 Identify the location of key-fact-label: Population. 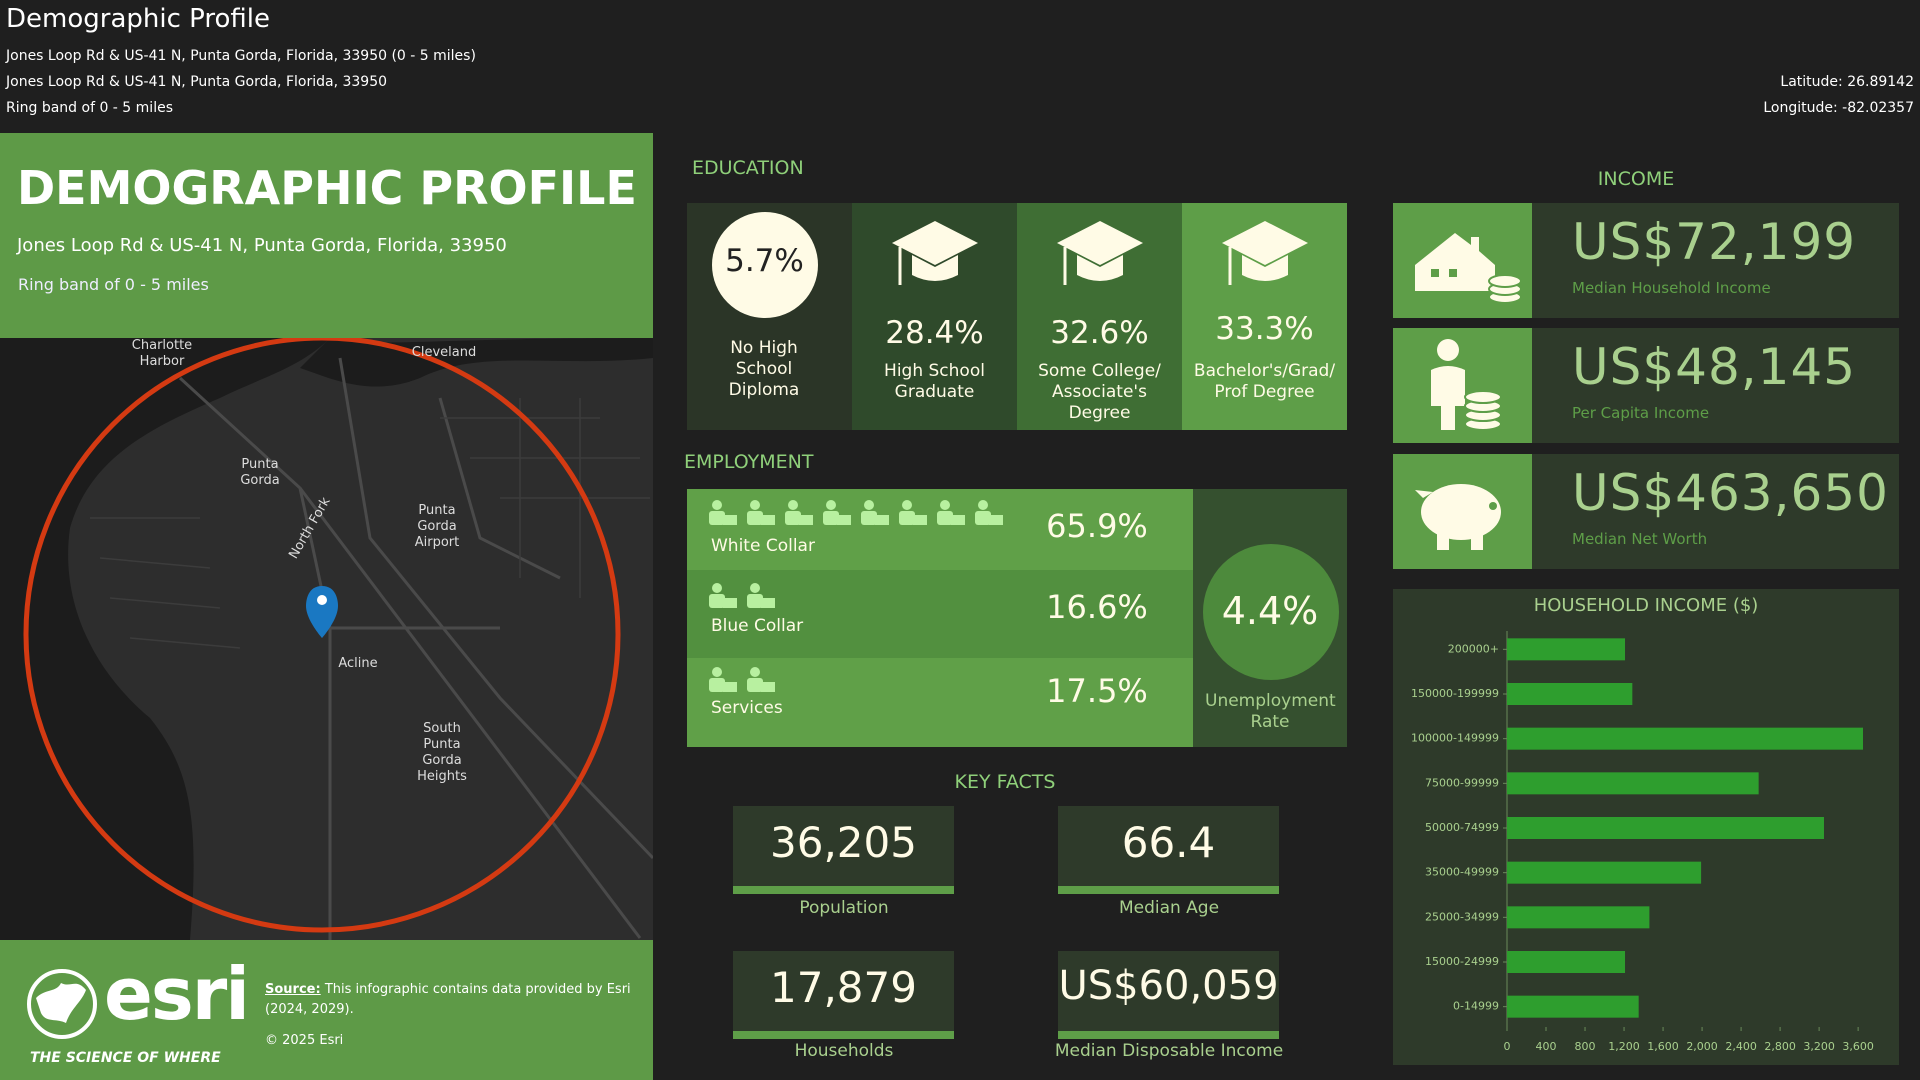
(844, 908).